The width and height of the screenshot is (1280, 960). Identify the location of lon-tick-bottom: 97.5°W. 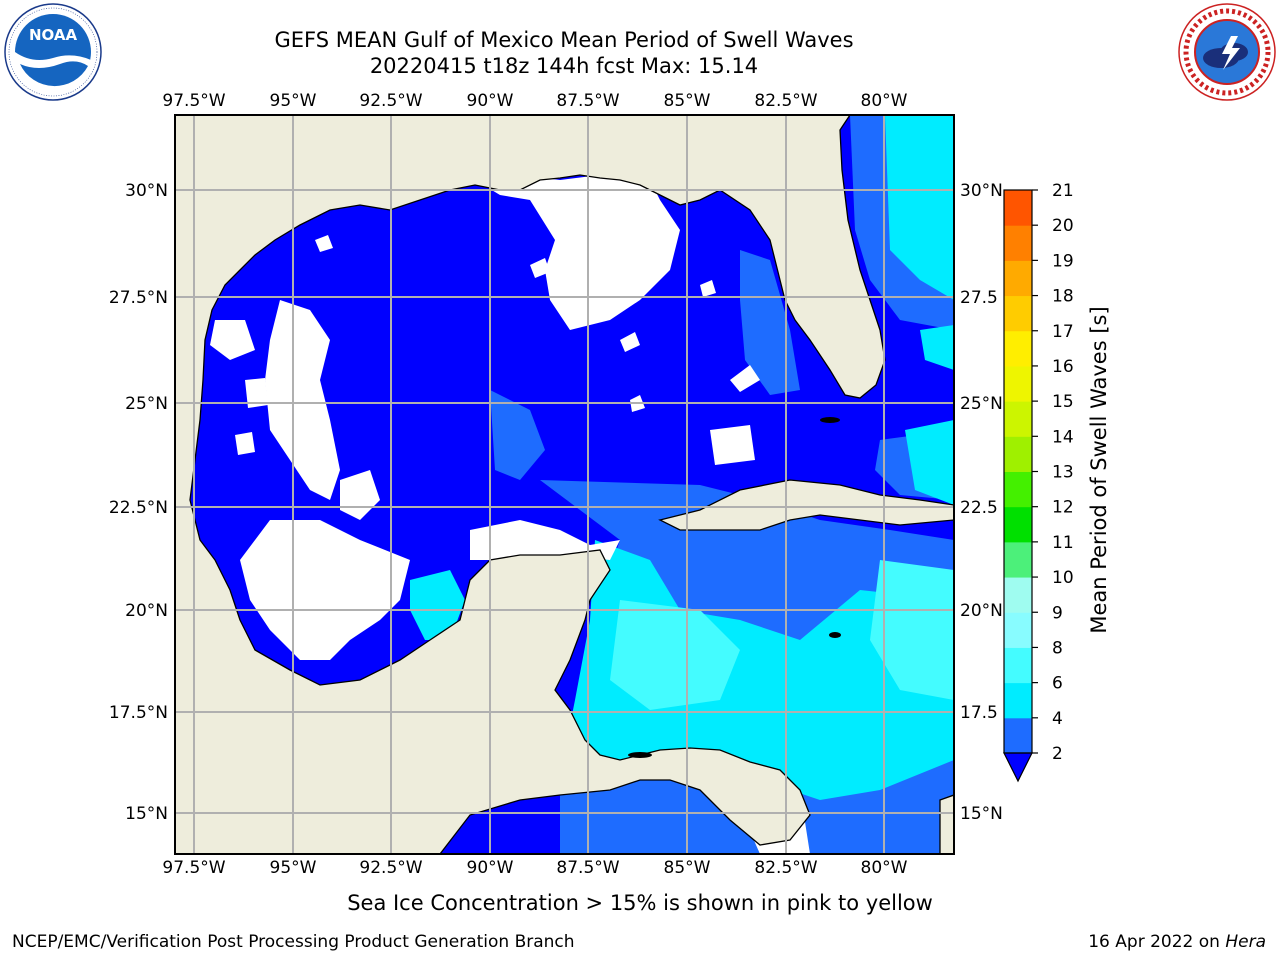
(193, 868).